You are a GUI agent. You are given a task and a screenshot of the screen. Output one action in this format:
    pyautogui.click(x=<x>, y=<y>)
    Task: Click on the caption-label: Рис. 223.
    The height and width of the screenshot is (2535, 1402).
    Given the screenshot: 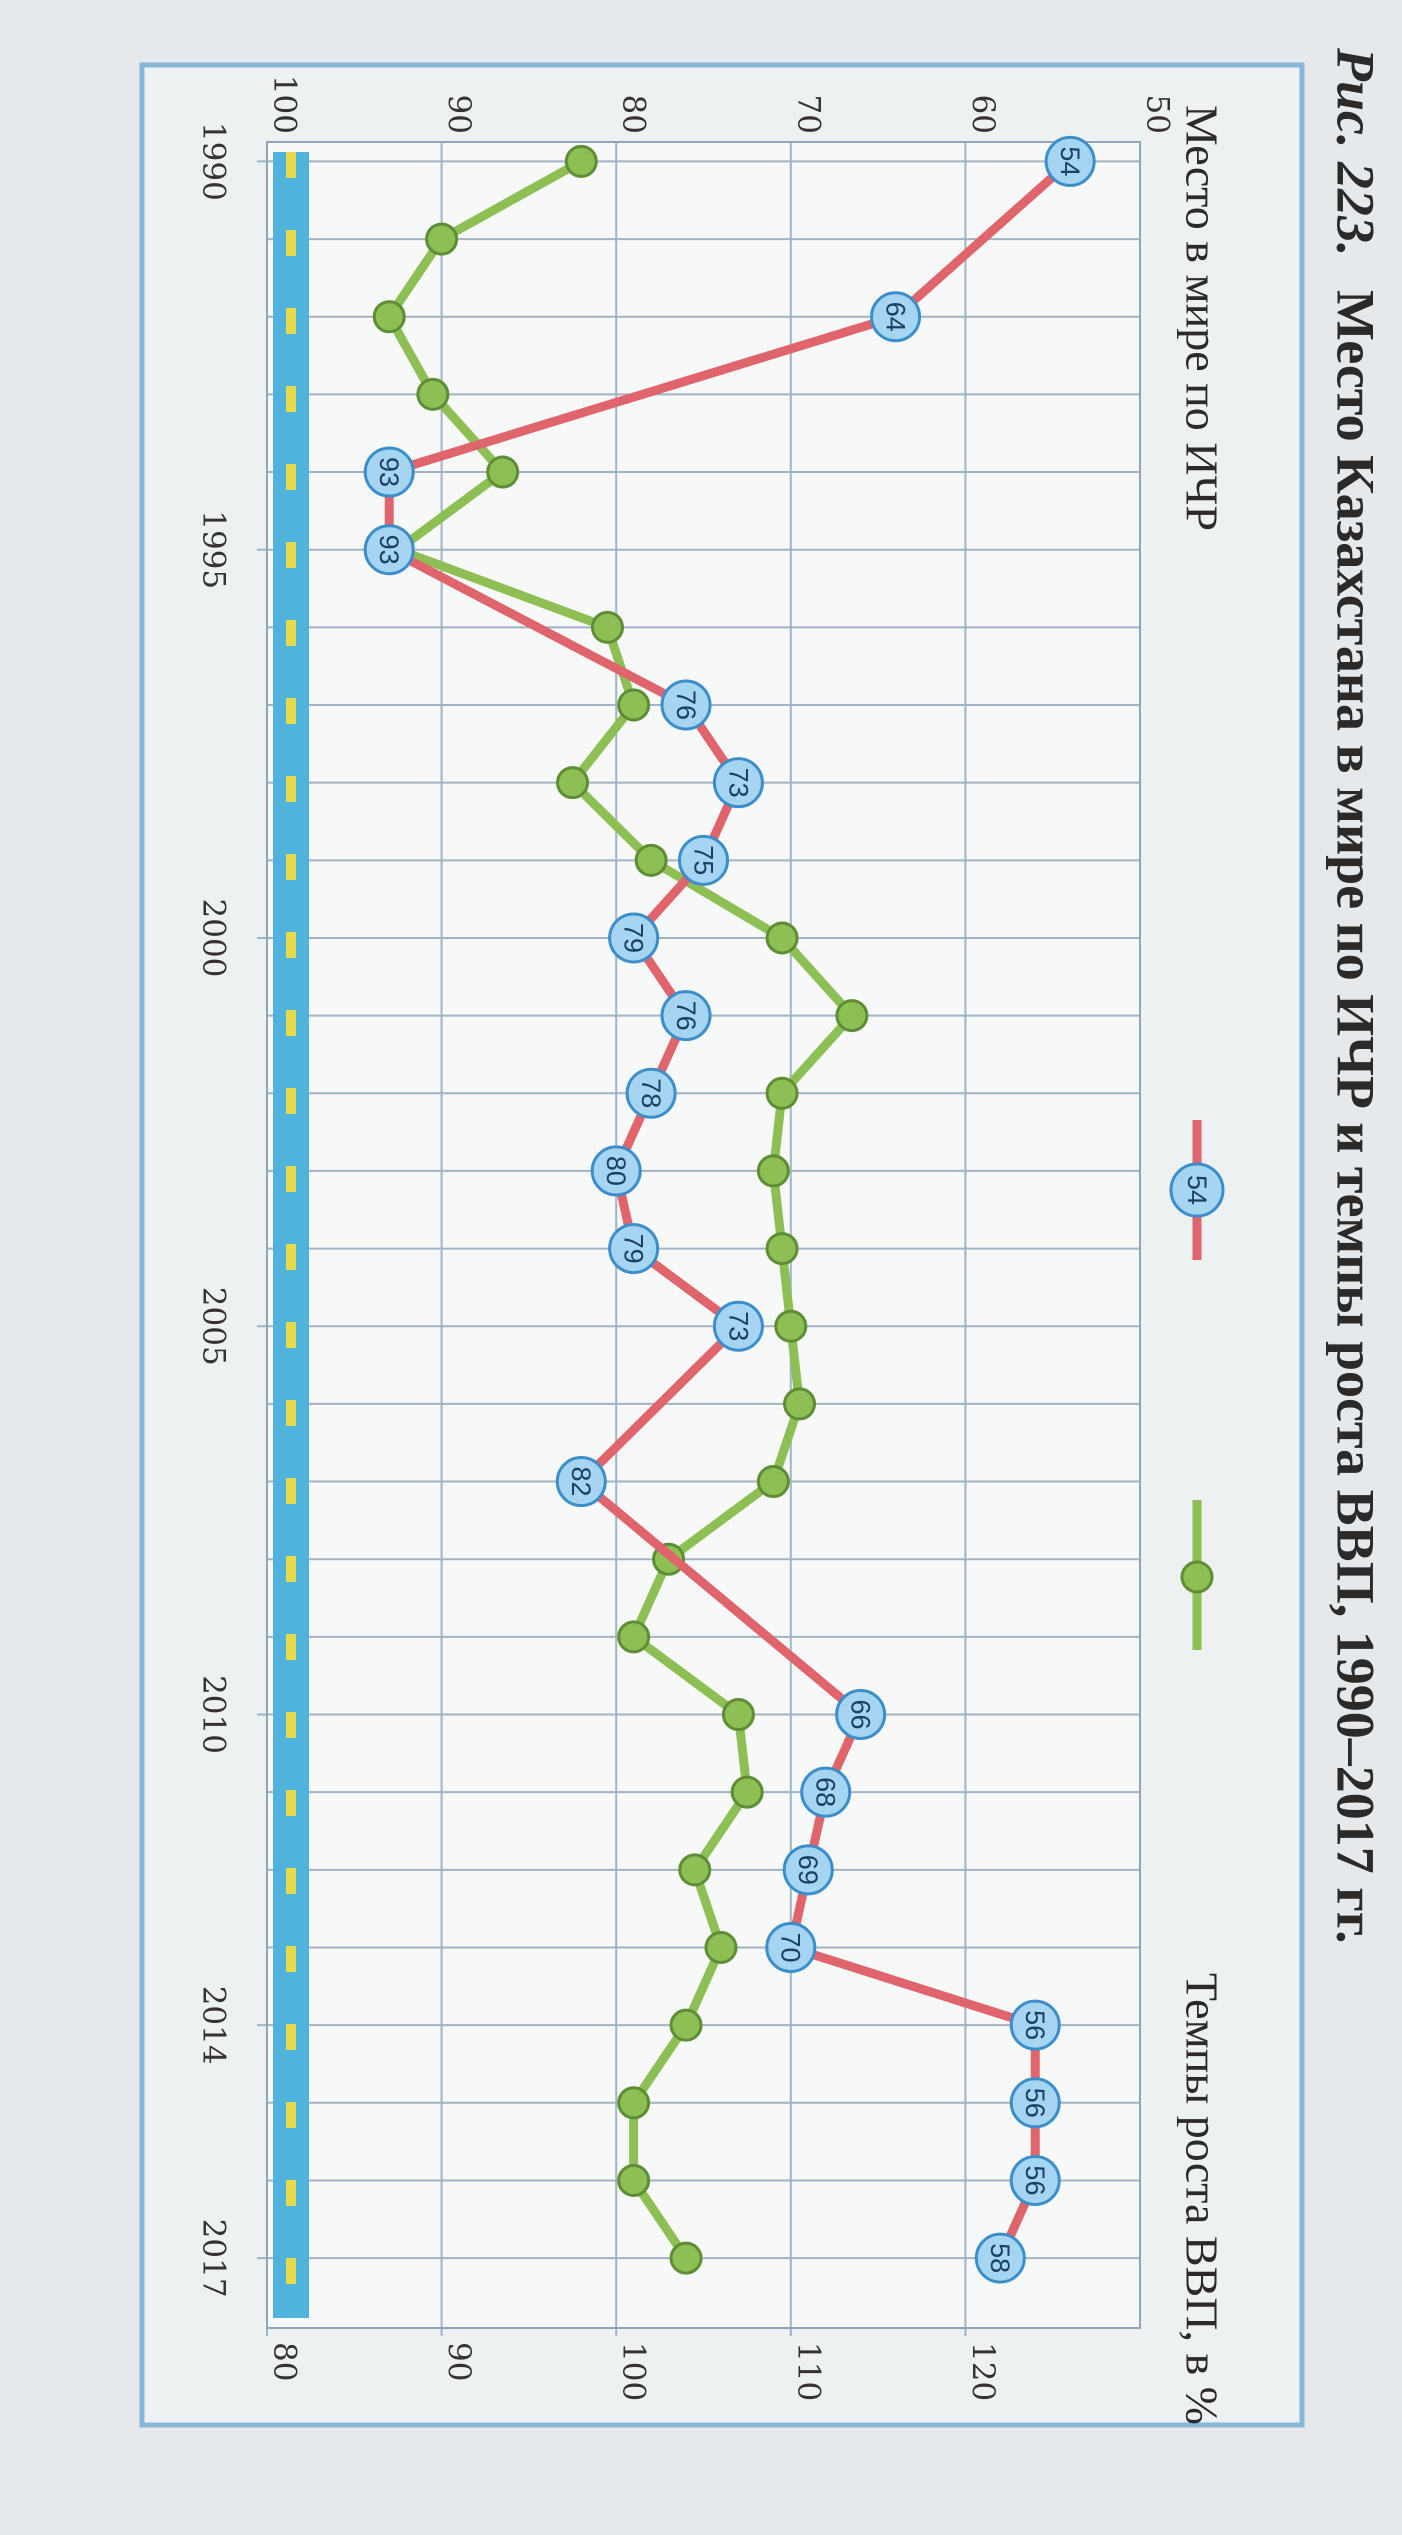 What is the action you would take?
    pyautogui.click(x=1356, y=152)
    